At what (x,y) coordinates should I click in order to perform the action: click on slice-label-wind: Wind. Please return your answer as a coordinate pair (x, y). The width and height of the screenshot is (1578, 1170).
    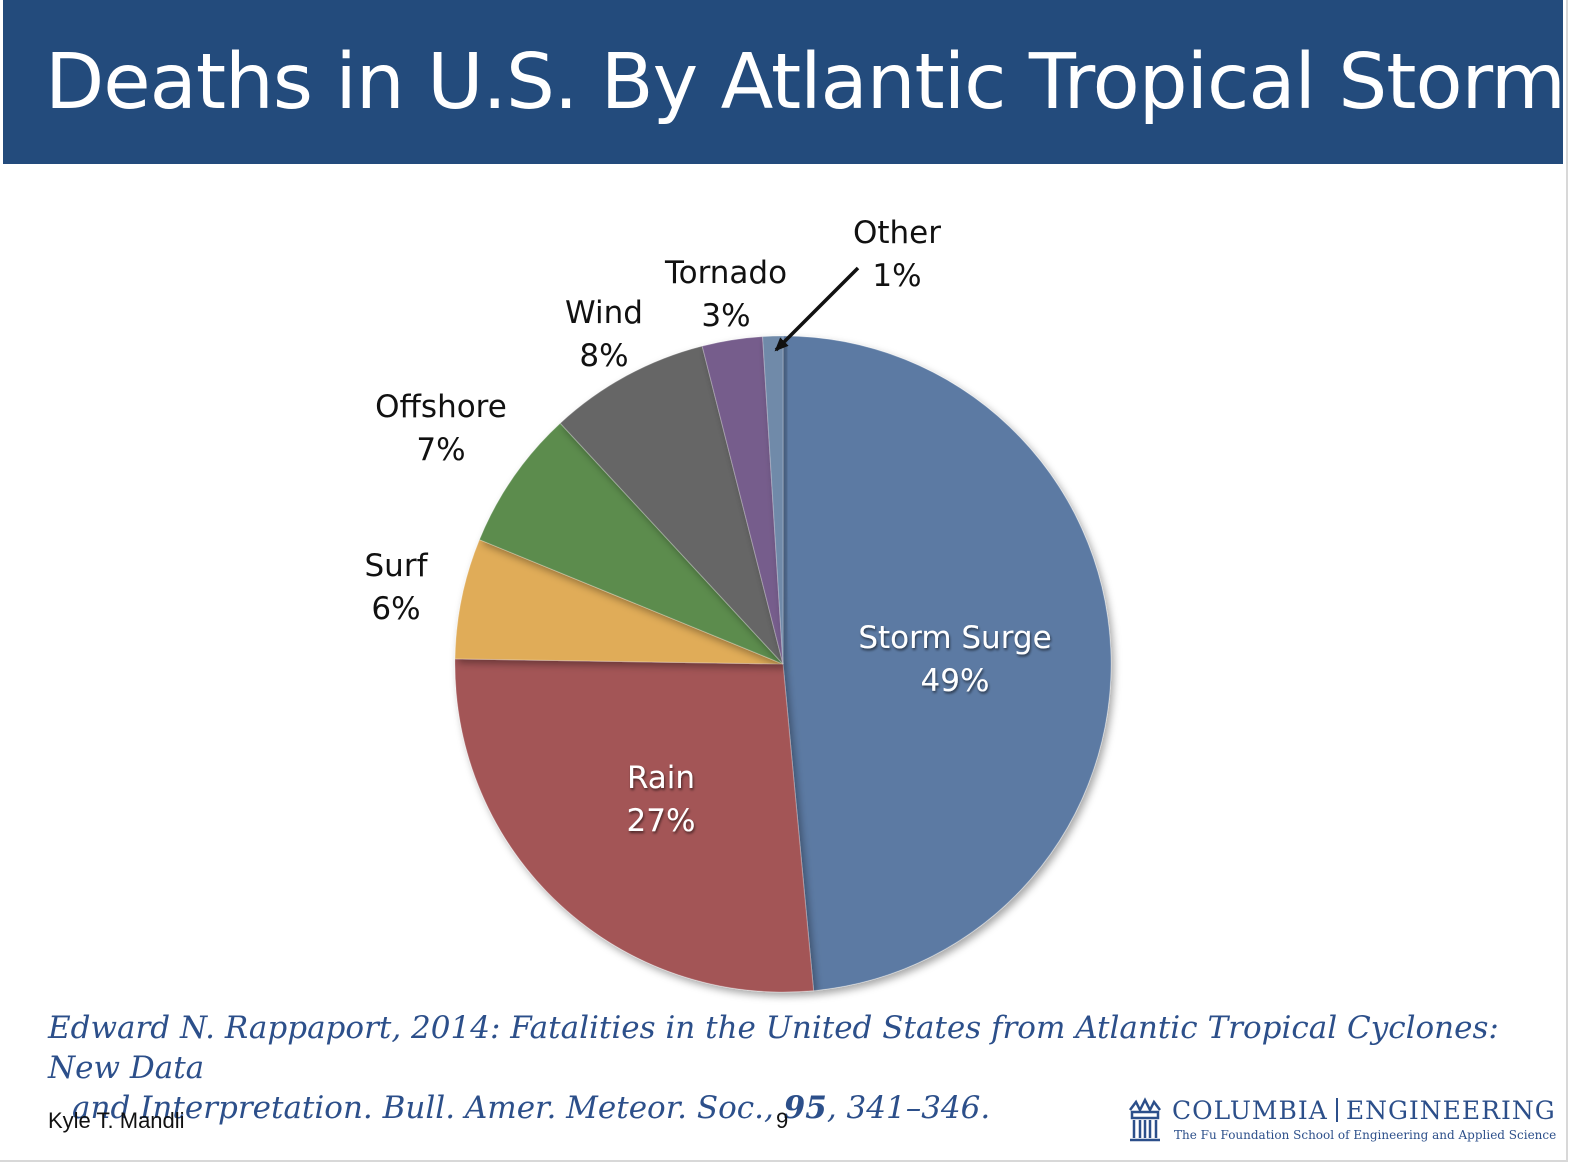
    Looking at the image, I should click on (604, 313).